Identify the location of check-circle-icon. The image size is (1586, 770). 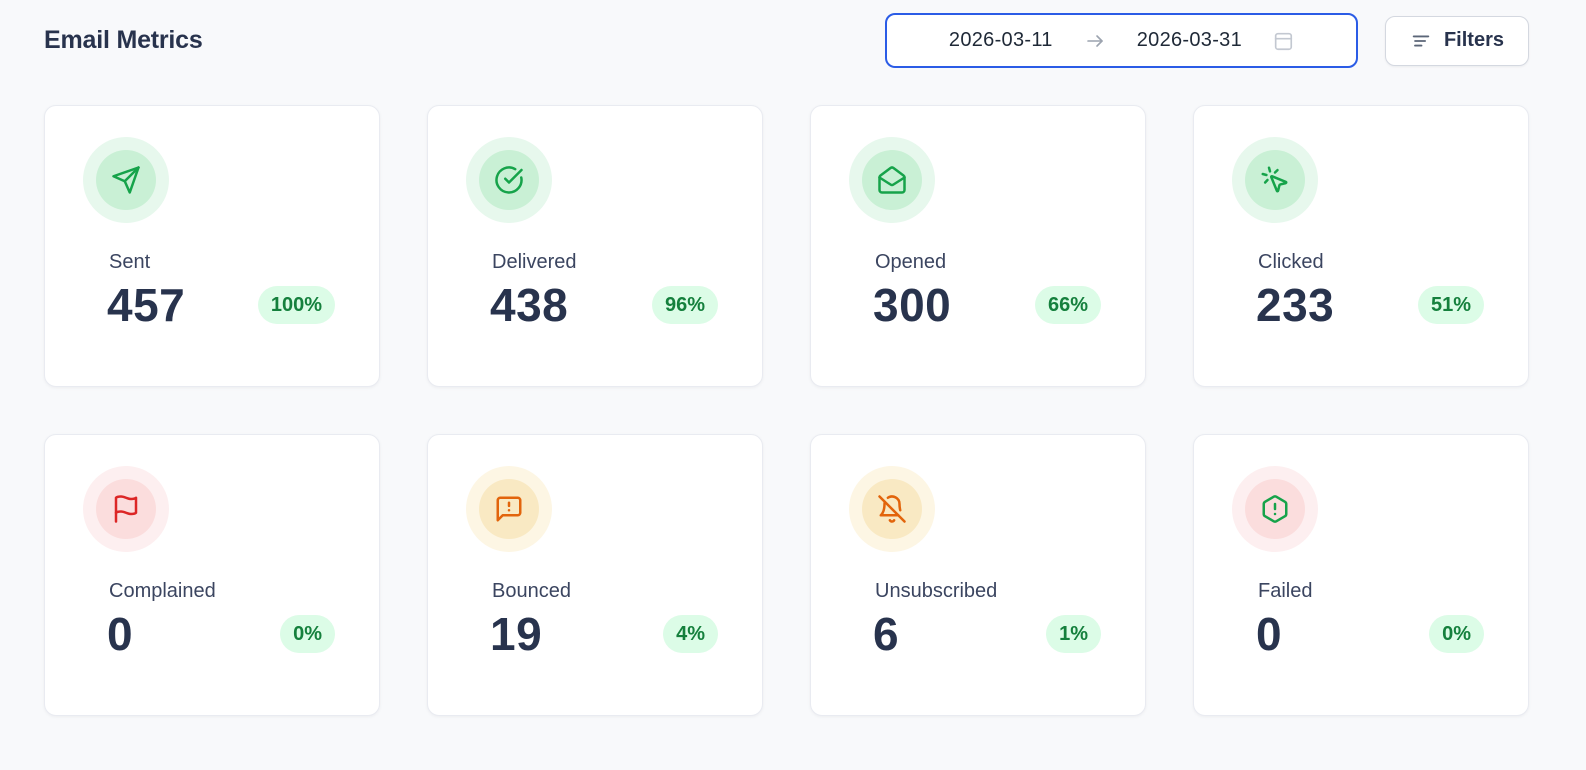
(509, 180).